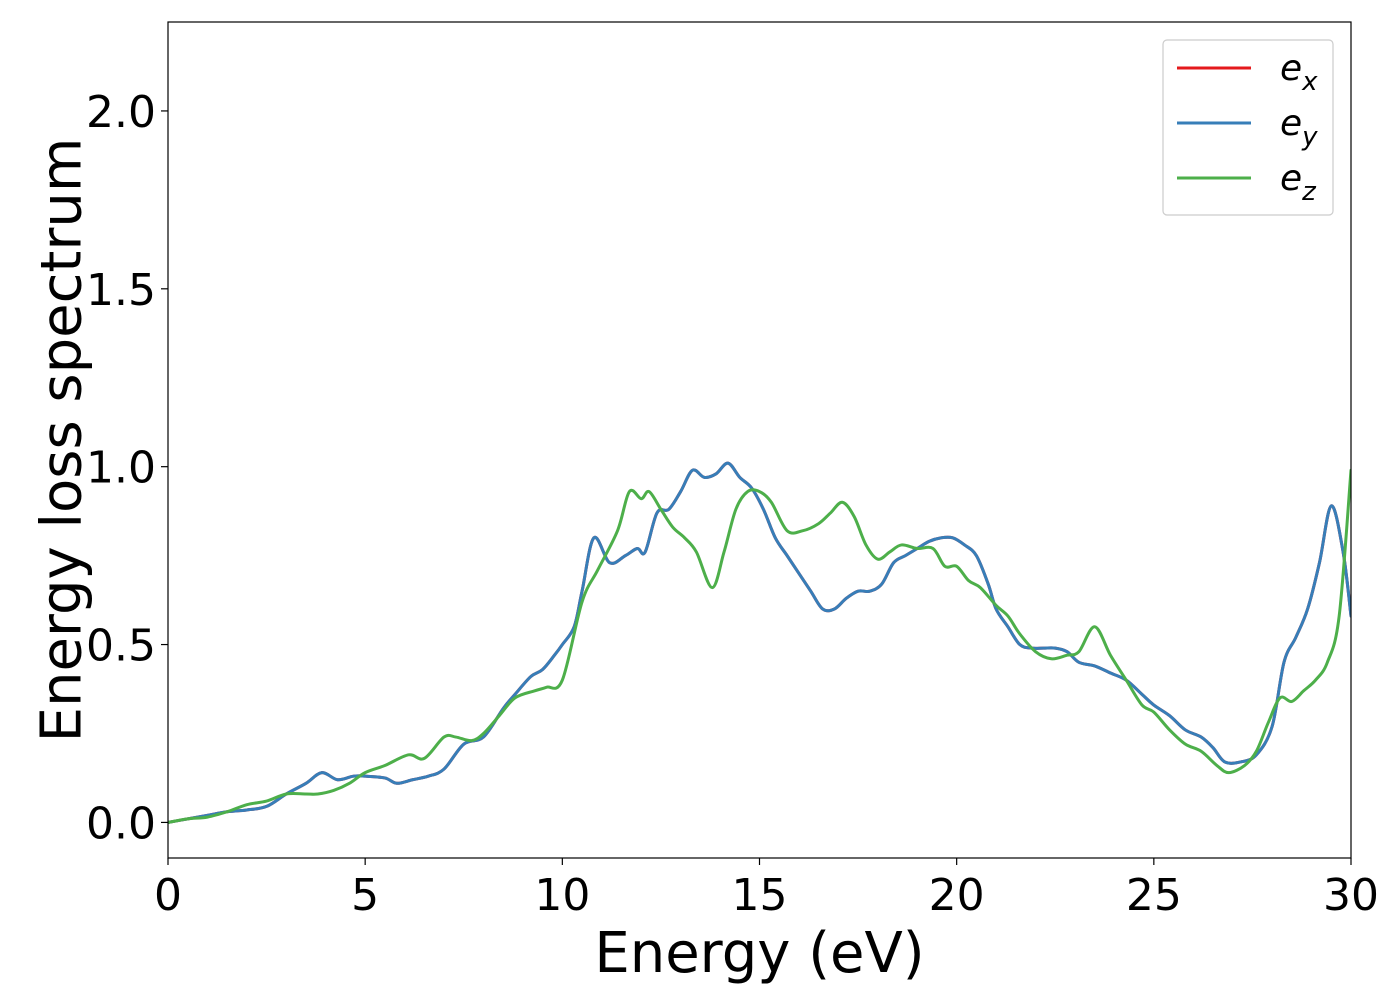 This screenshot has height=1000, width=1400. What do you see at coordinates (121, 823) in the screenshot?
I see `y-tick-label: 0.0` at bounding box center [121, 823].